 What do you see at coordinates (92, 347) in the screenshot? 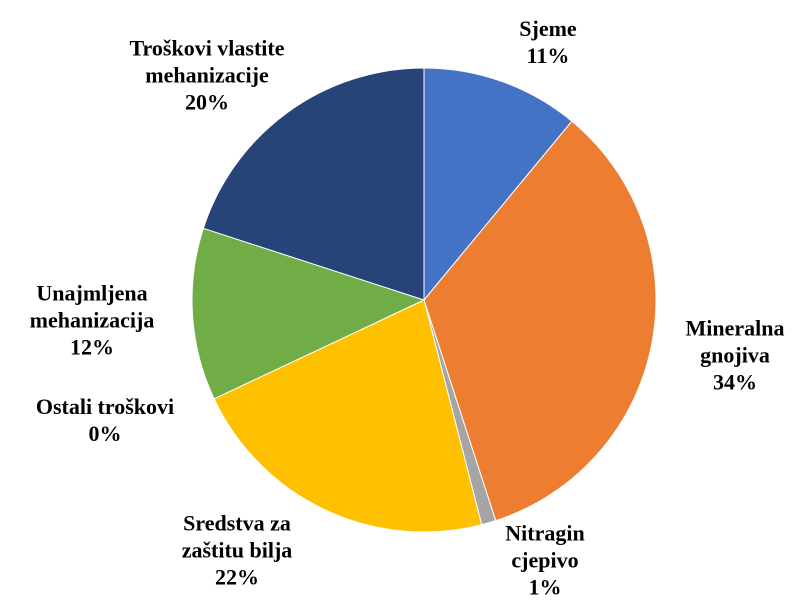
I see `value-label: 12%` at bounding box center [92, 347].